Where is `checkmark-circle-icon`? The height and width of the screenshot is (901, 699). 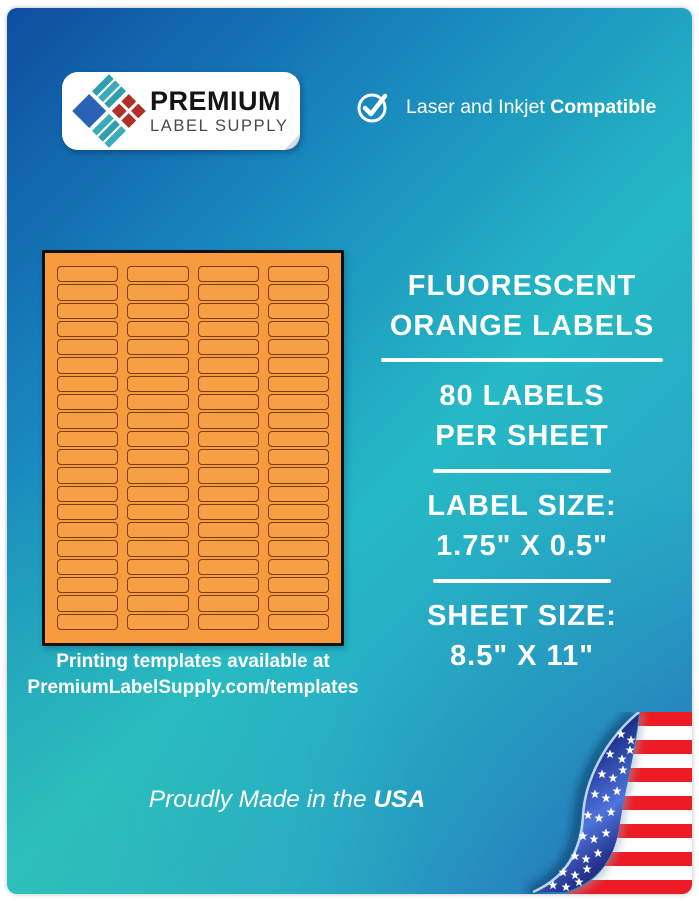 checkmark-circle-icon is located at coordinates (372, 108).